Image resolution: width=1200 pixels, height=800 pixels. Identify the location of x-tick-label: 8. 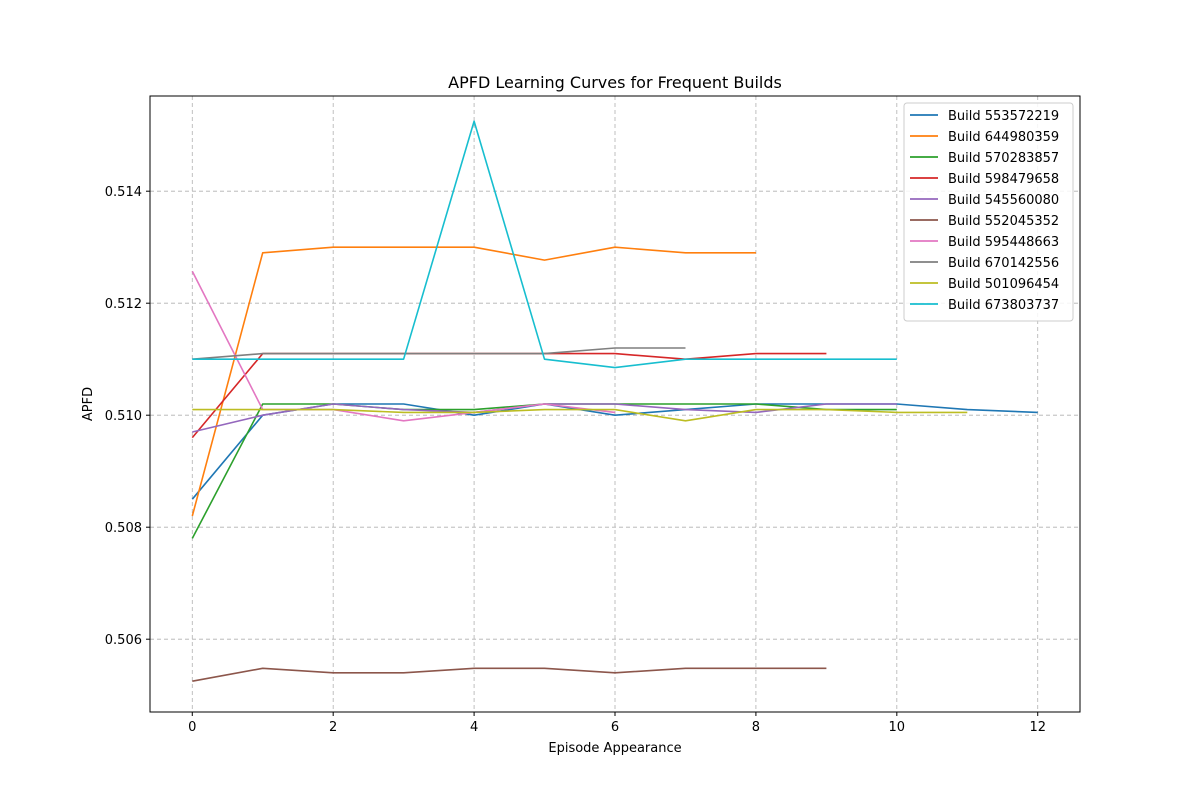
(756, 727).